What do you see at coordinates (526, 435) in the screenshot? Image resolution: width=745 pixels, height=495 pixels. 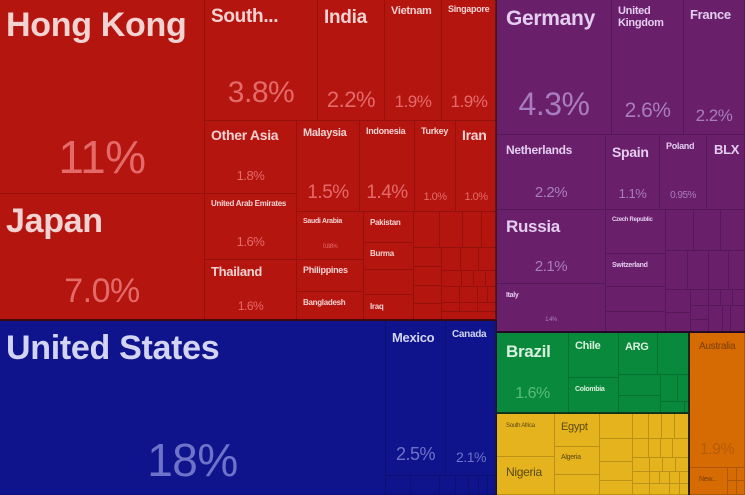 I see `cell-south-africa: South Africa` at bounding box center [526, 435].